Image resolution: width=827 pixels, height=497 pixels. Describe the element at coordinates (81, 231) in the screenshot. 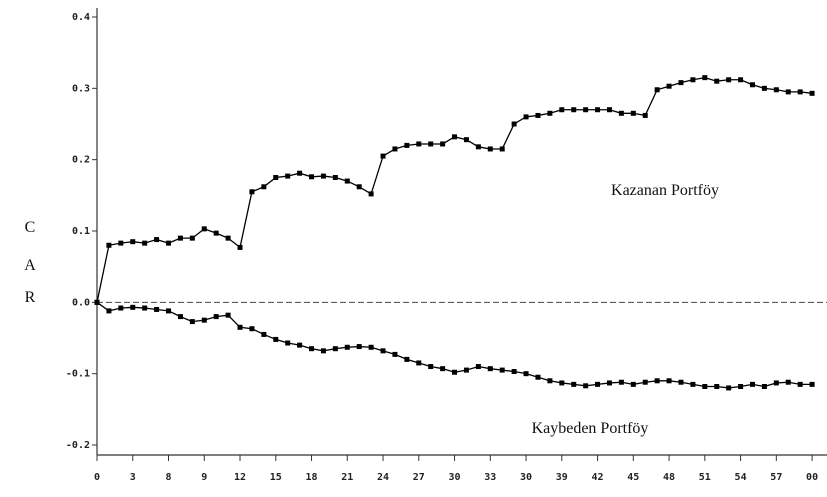

I see `y-tick-label: 0.1` at that location.